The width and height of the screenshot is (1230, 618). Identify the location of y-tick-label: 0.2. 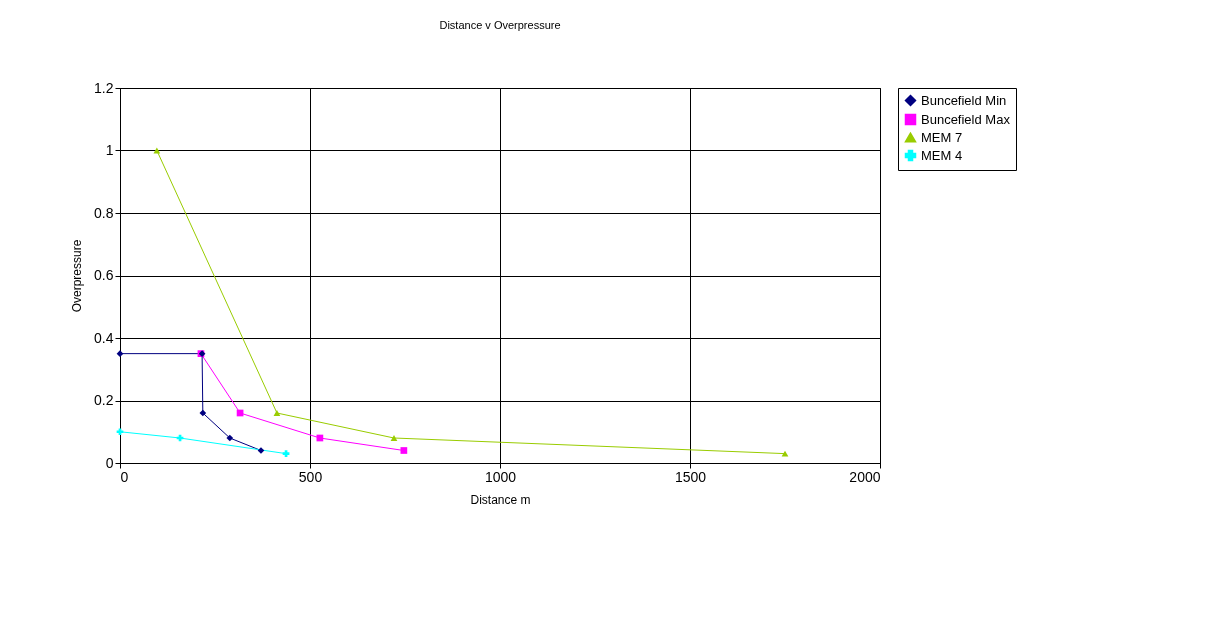
(104, 400).